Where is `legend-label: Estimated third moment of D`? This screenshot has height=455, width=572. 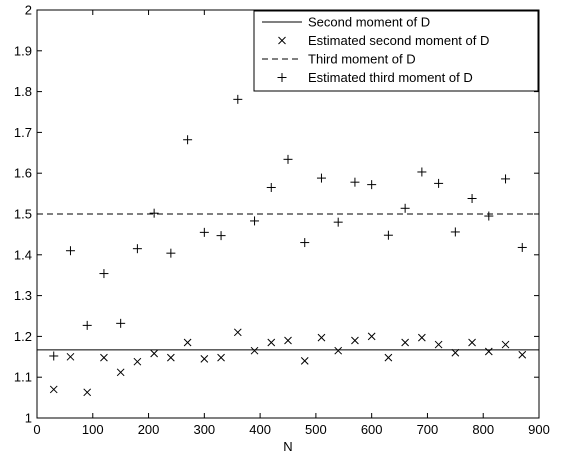
legend-label: Estimated third moment of D is located at coordinates (390, 77).